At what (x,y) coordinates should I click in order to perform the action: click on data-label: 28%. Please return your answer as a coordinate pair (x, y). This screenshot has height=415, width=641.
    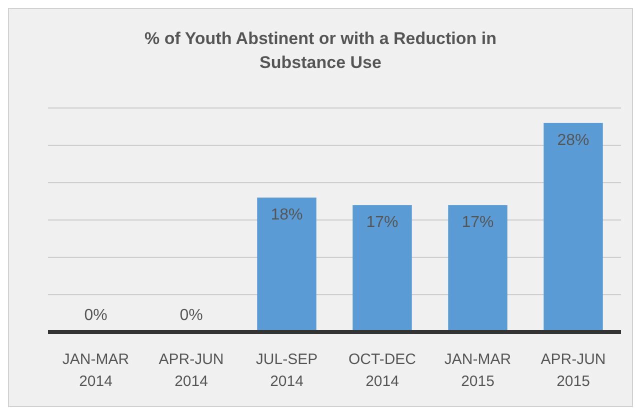
    Looking at the image, I should click on (573, 140).